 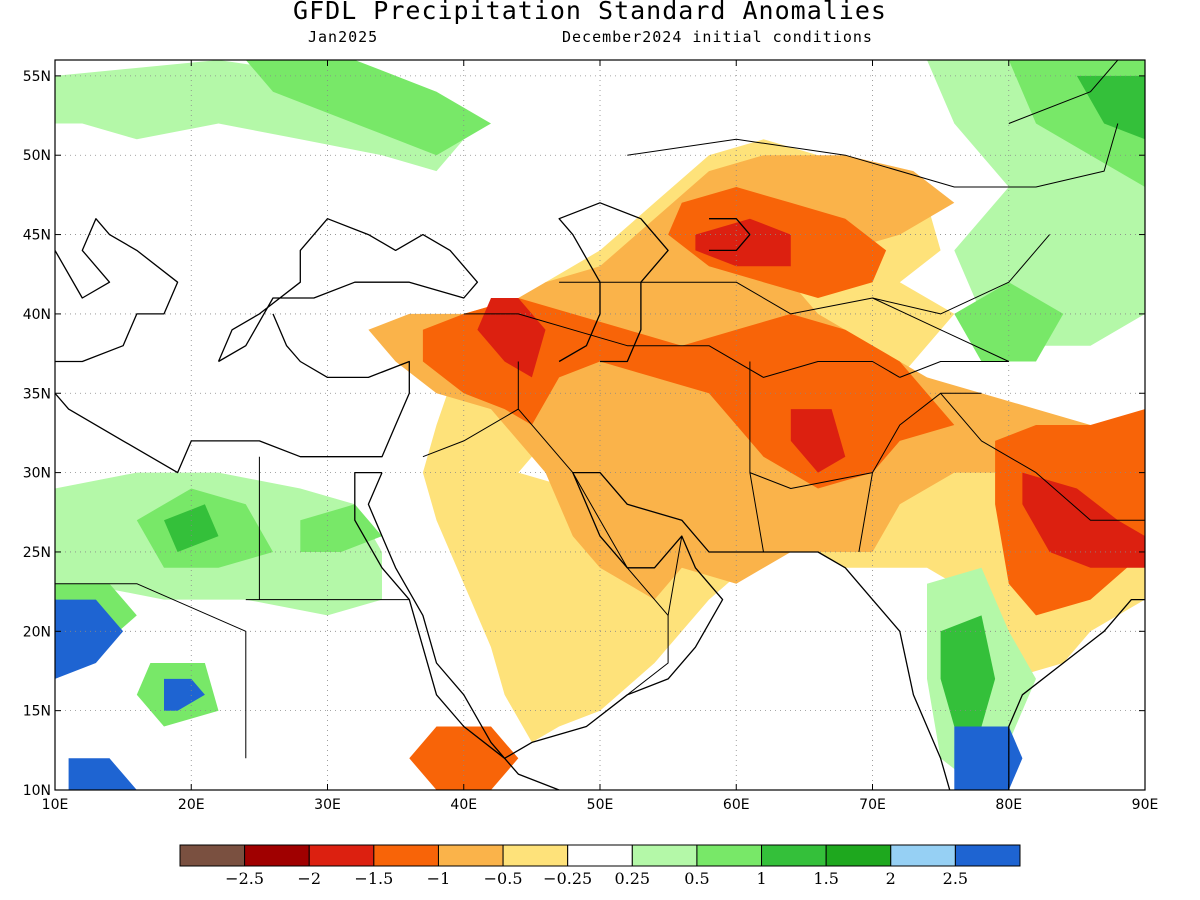 What do you see at coordinates (891, 878) in the screenshot?
I see `colorbar-label: 2` at bounding box center [891, 878].